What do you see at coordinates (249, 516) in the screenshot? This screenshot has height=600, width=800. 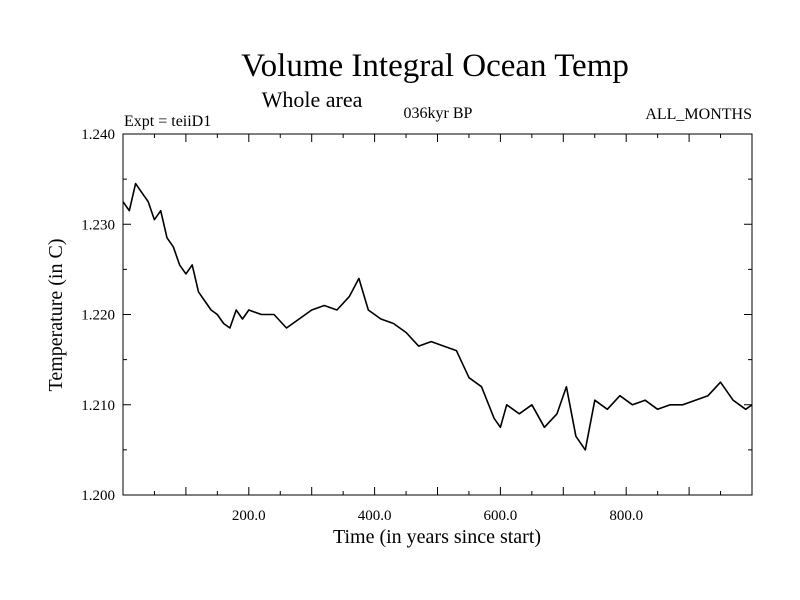 I see `x-tick-label: 200.0` at bounding box center [249, 516].